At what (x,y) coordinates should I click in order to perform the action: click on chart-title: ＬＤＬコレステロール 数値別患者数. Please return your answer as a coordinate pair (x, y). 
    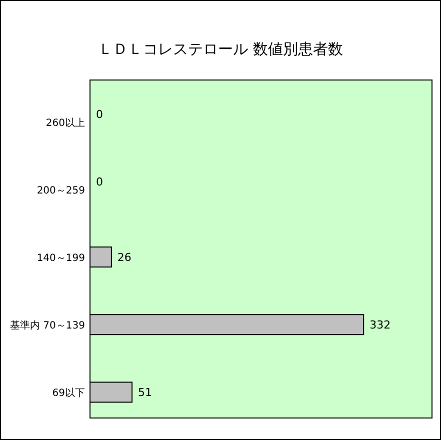
    Looking at the image, I should click on (220, 49).